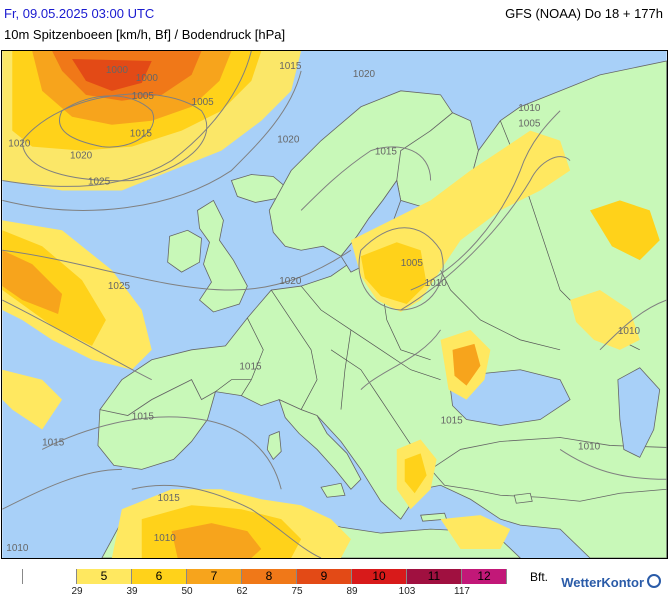  What do you see at coordinates (352, 591) in the screenshot?
I see `legend-kmh-tick: 89` at bounding box center [352, 591].